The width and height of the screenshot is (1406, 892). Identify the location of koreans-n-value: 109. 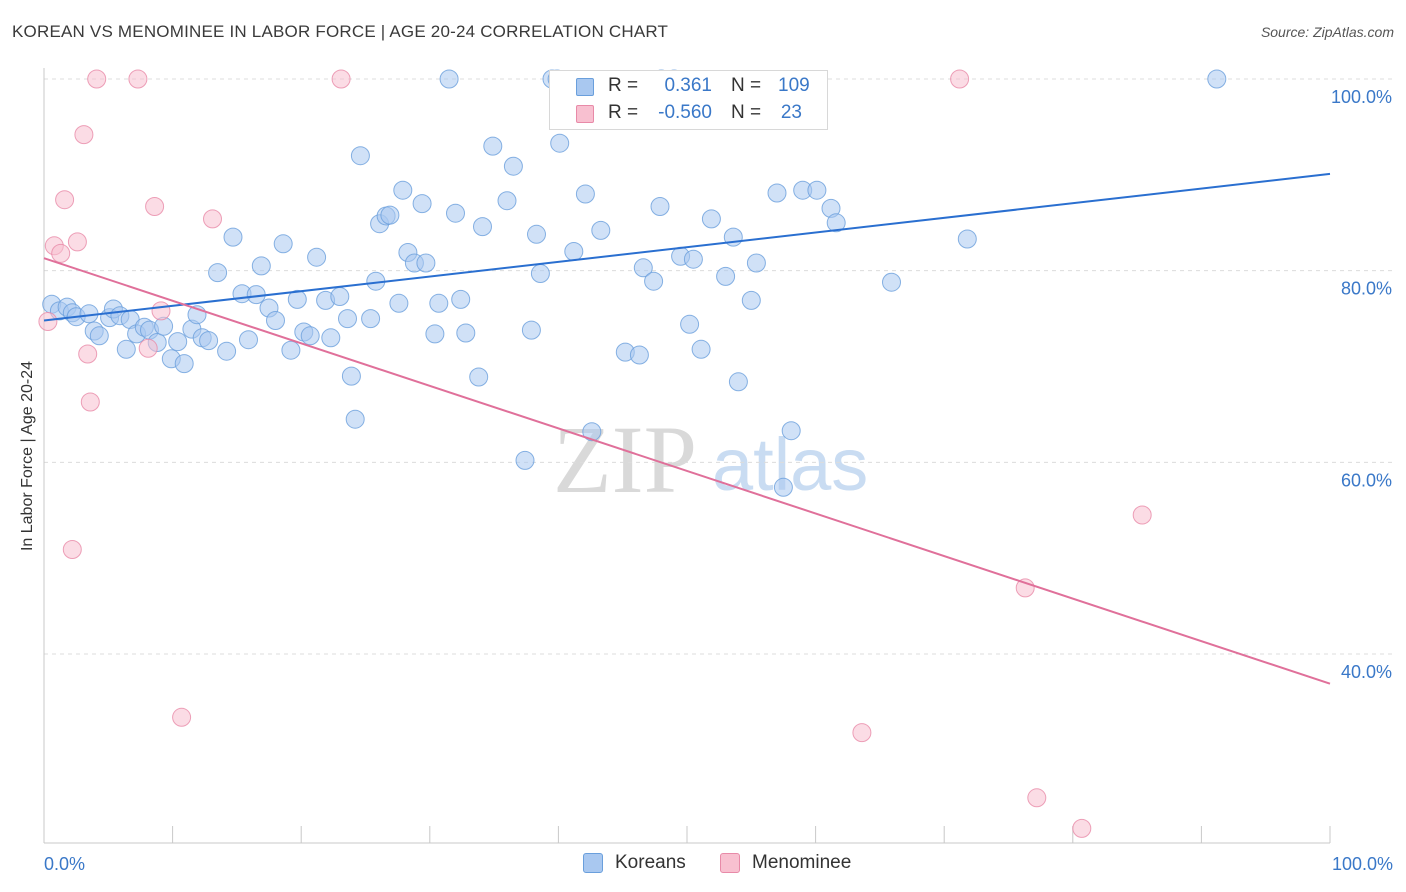
(794, 85).